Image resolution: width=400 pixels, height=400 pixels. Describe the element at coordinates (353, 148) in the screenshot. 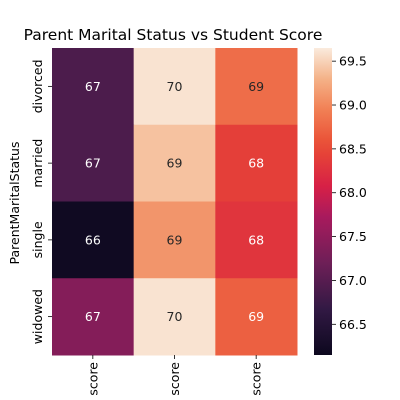

I see `colorbar-tick-label: 68.5` at that location.